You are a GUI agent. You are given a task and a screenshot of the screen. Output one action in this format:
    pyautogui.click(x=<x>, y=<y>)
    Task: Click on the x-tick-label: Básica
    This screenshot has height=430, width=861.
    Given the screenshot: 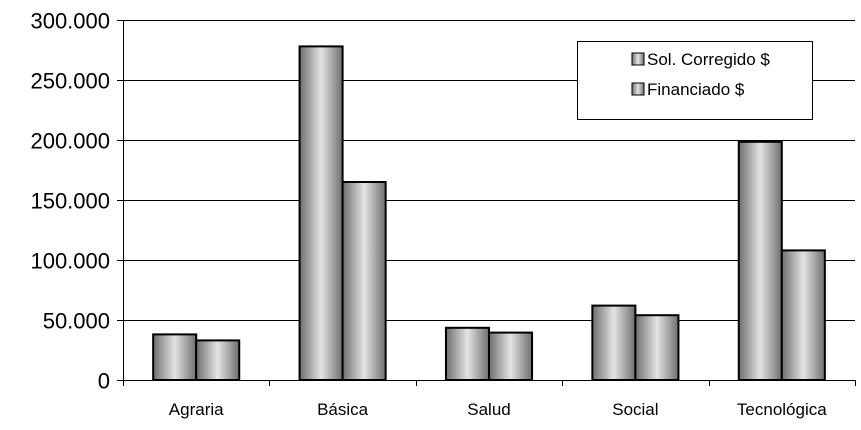 What is the action you would take?
    pyautogui.click(x=343, y=409)
    